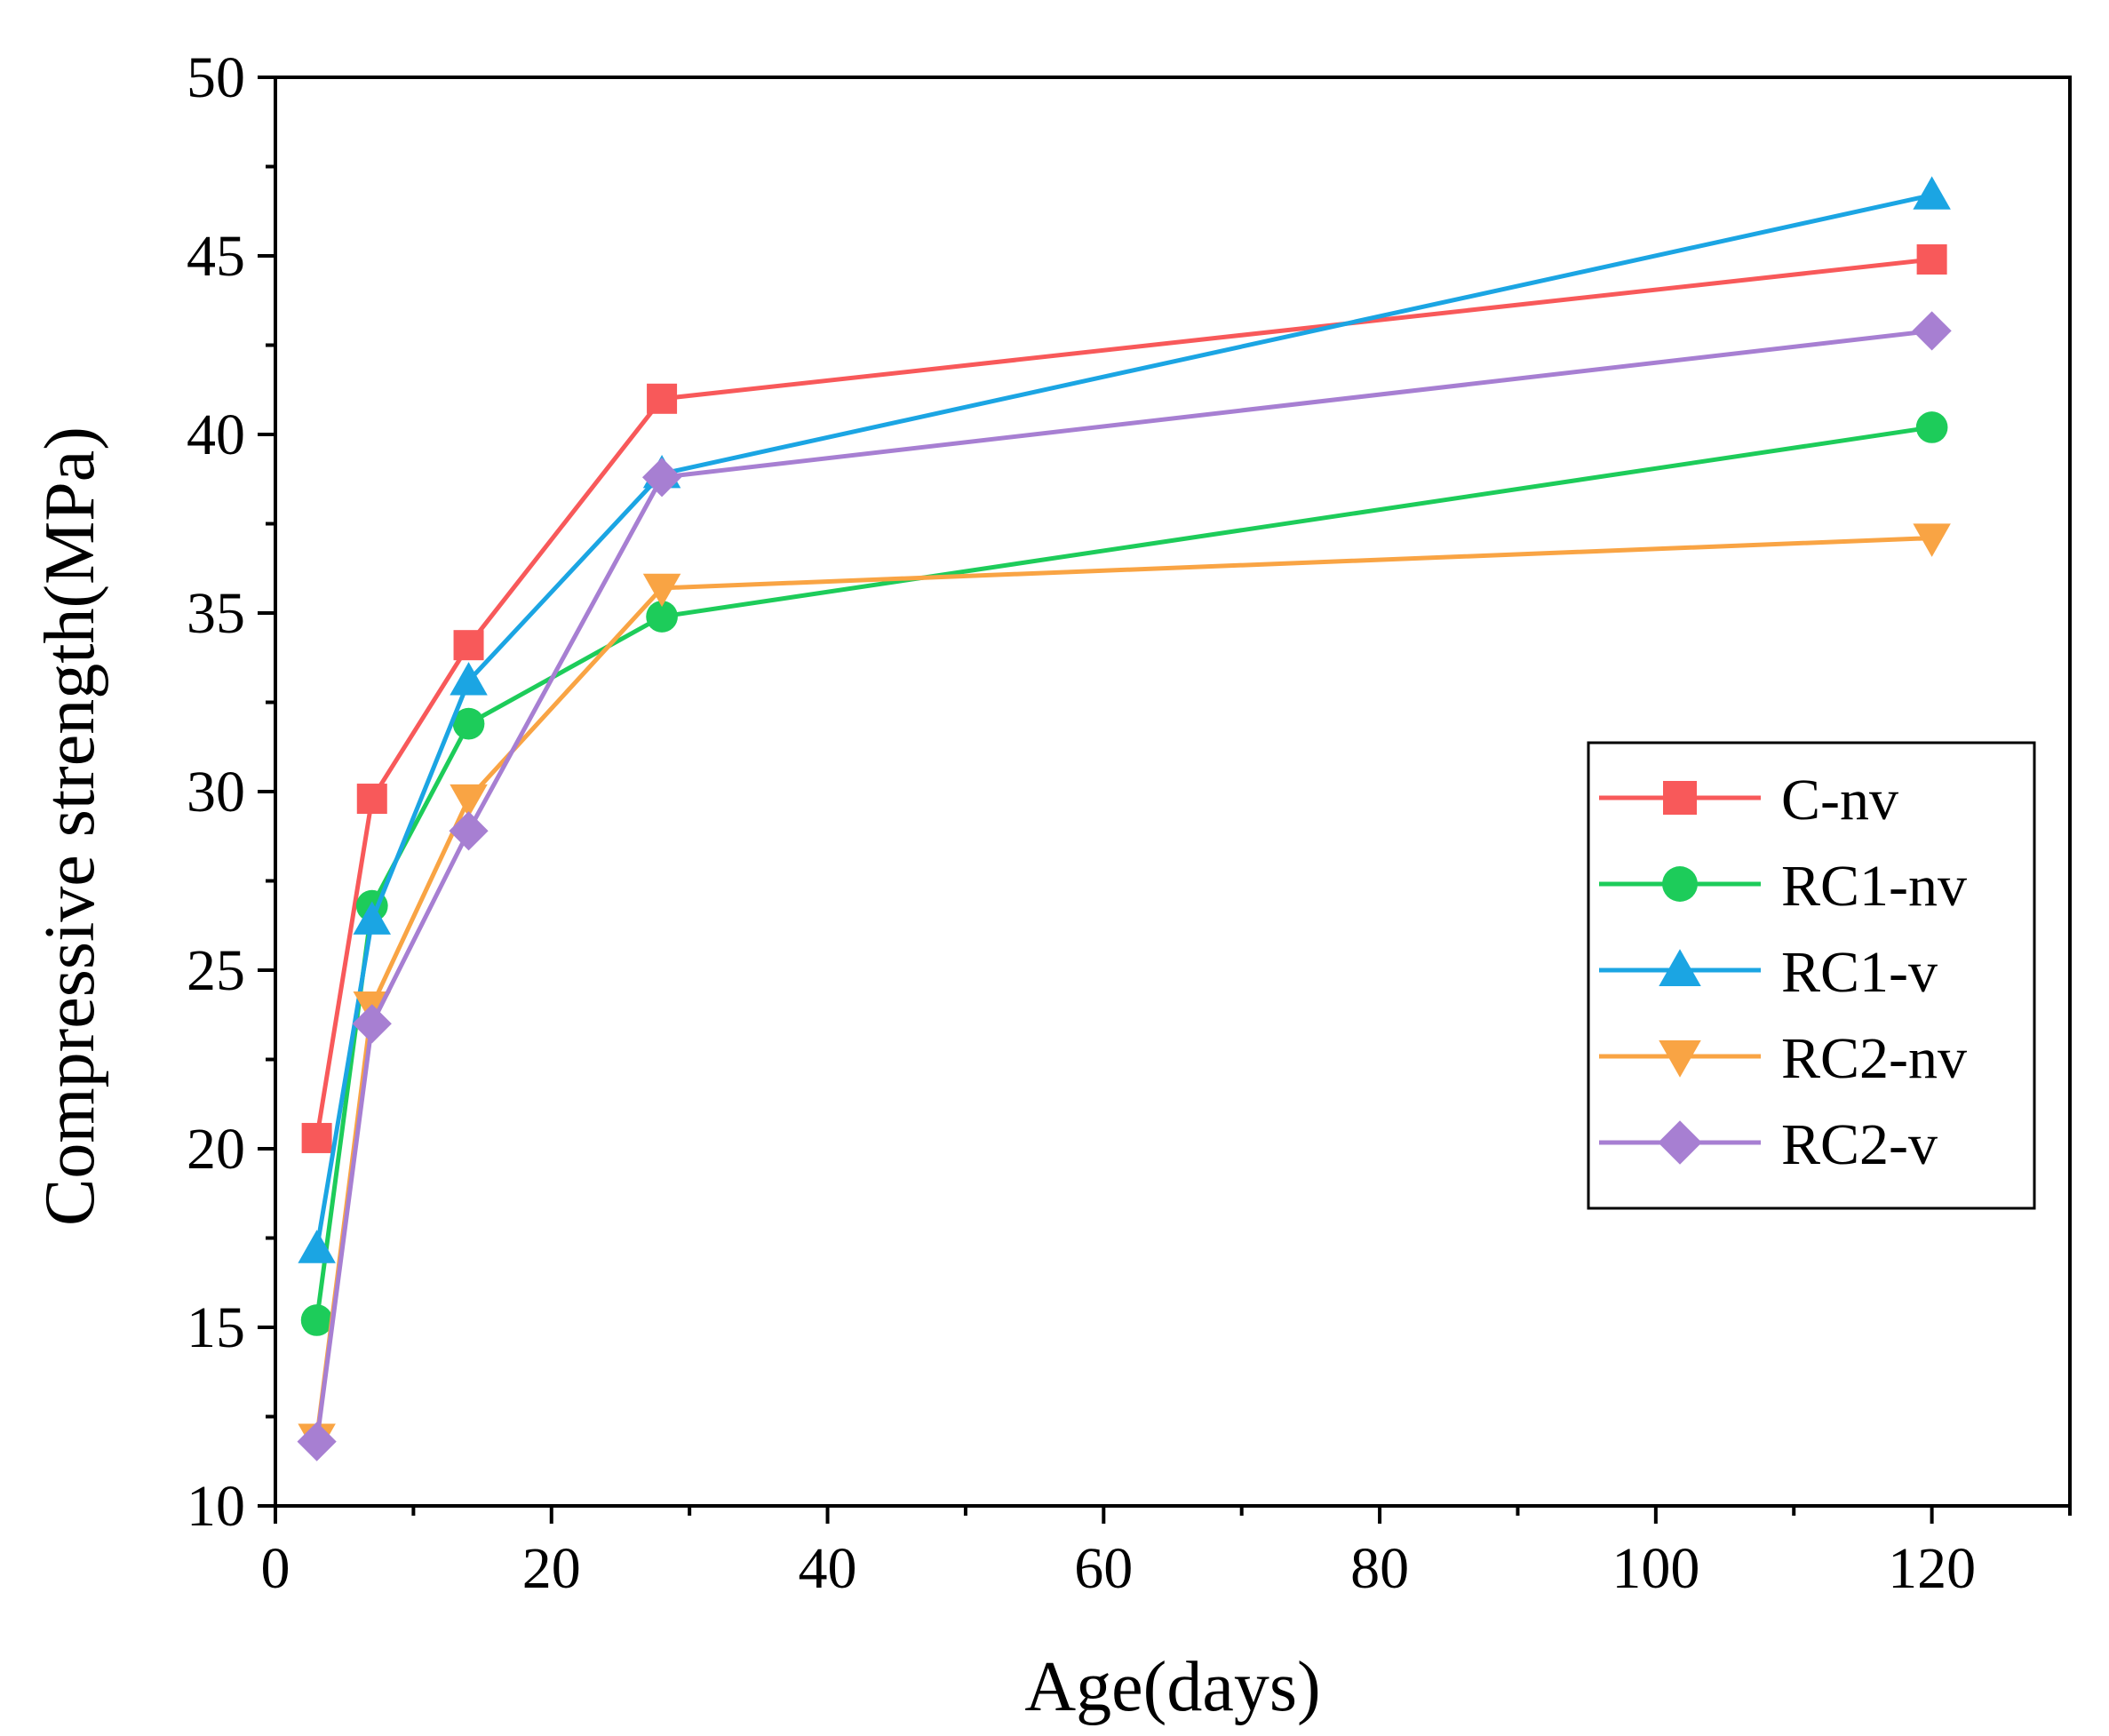  What do you see at coordinates (1166, 1553) in the screenshot?
I see `x-axis-ticks: 0 20 40 60 80 100 120` at bounding box center [1166, 1553].